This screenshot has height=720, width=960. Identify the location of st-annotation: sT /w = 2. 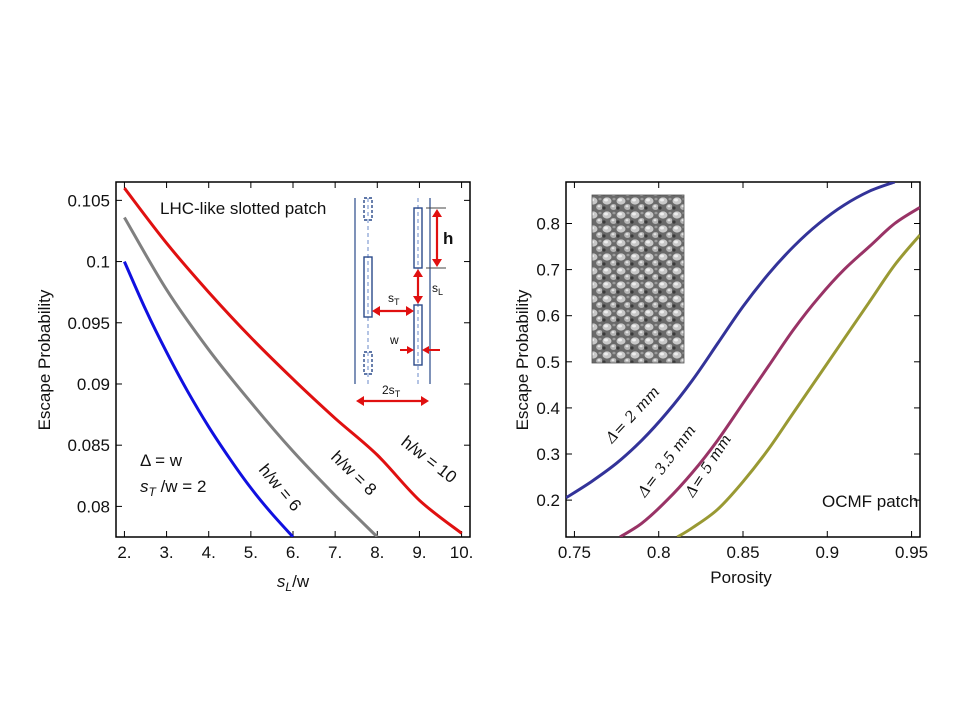
(173, 488).